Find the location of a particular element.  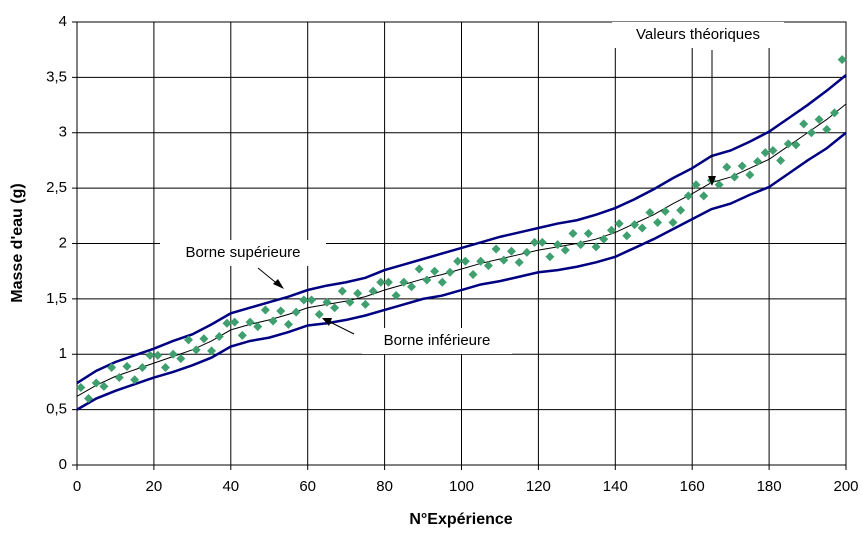

x-tick-label: 40 is located at coordinates (230, 486).